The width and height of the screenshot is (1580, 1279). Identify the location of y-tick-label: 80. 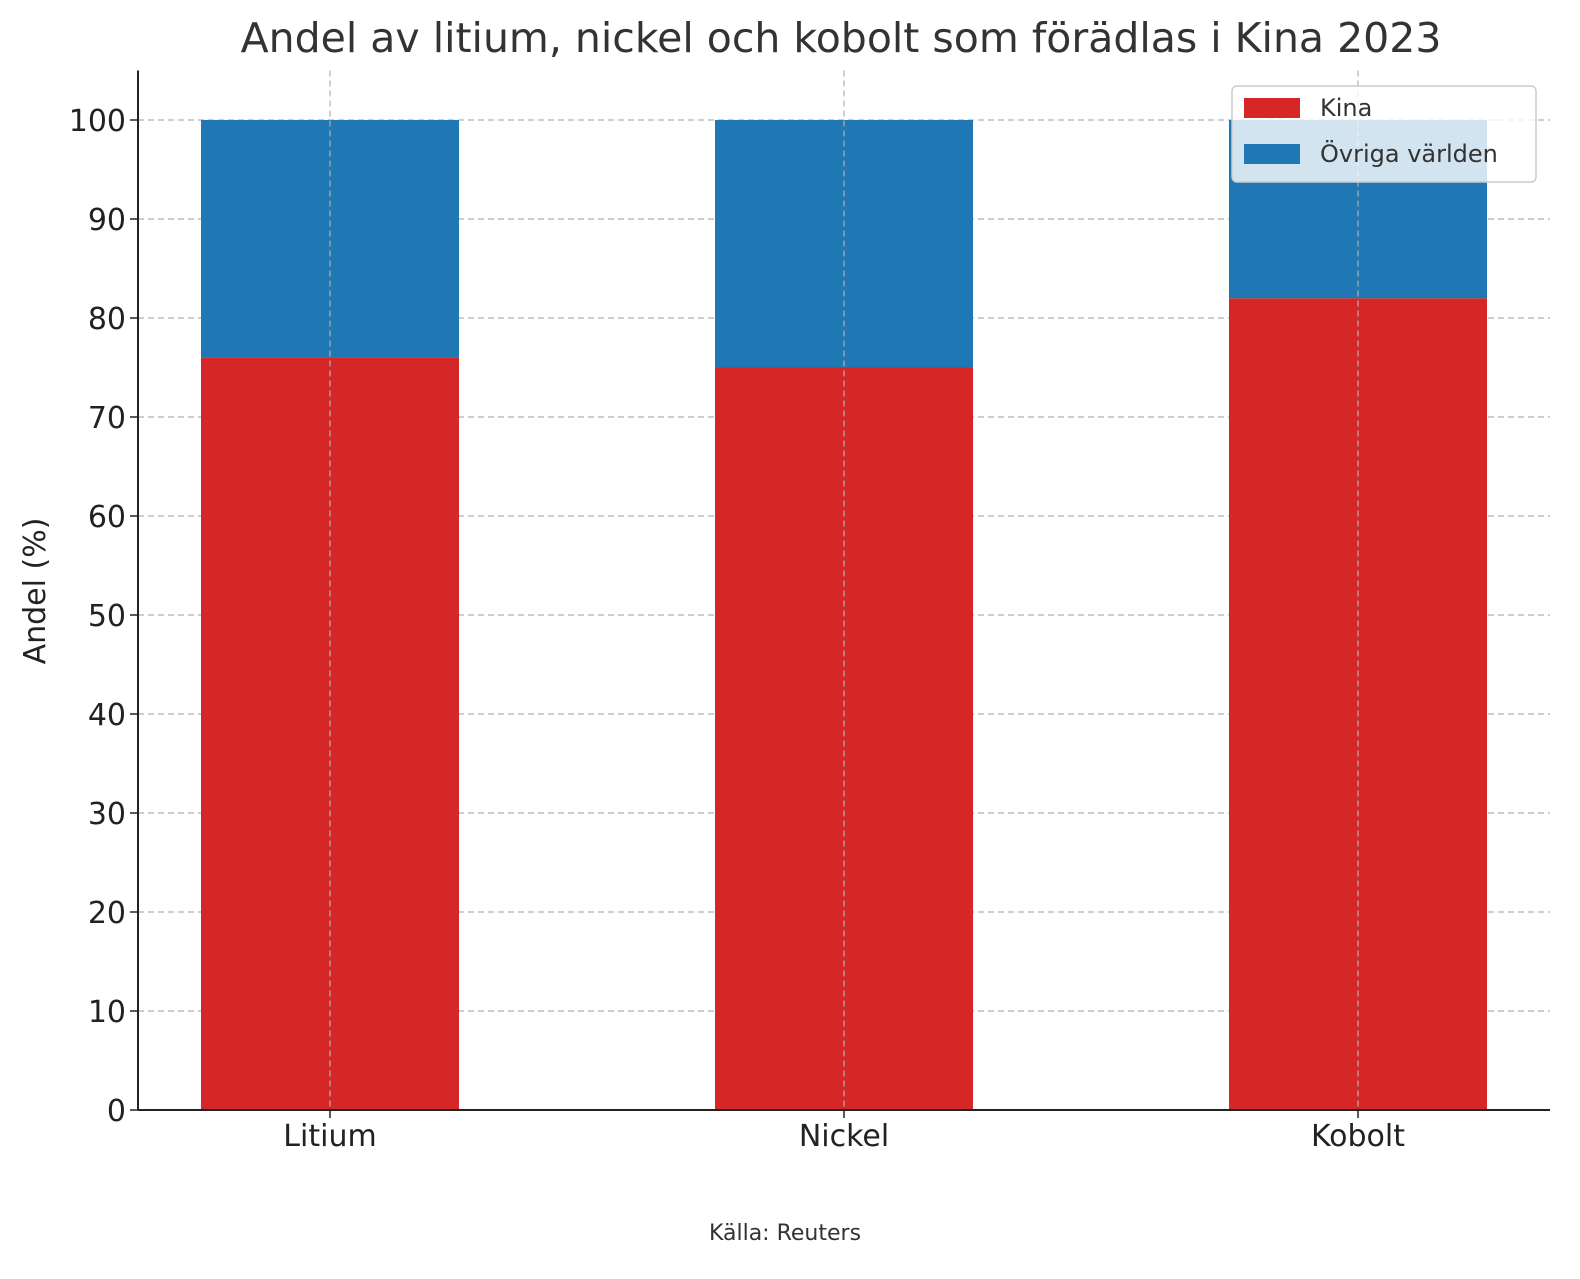
(107, 319).